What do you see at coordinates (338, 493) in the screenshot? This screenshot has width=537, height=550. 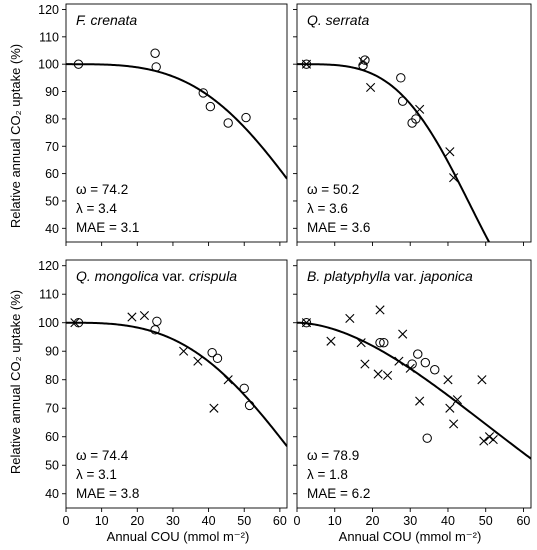 I see `stat-label: MAE = 6.2` at bounding box center [338, 493].